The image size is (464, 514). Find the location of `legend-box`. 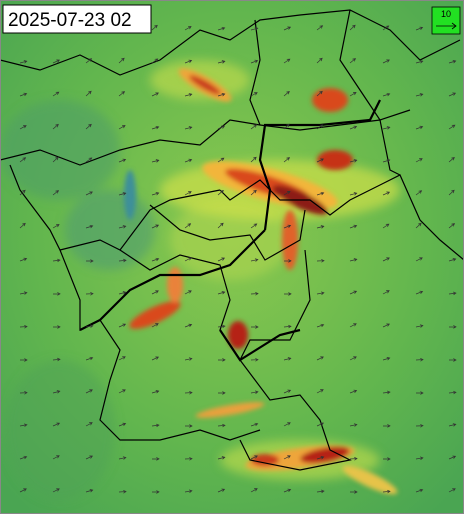

legend-box is located at coordinates (446, 20).